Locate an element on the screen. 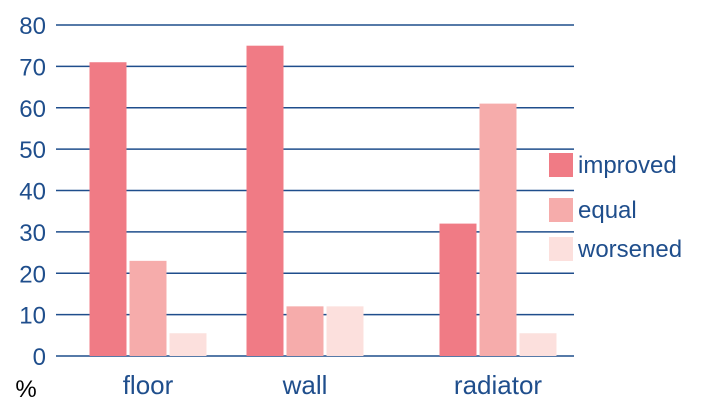 Image resolution: width=714 pixels, height=398 pixels. legend-swatch-equal is located at coordinates (561, 210).